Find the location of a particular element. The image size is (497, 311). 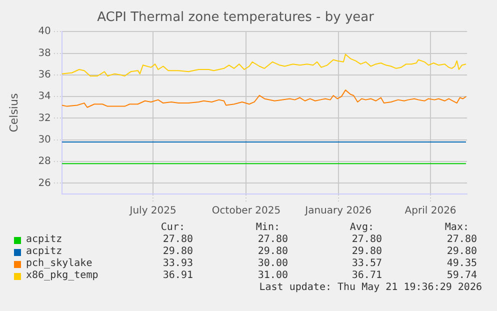

y-tick-label: 40 is located at coordinates (44, 32).